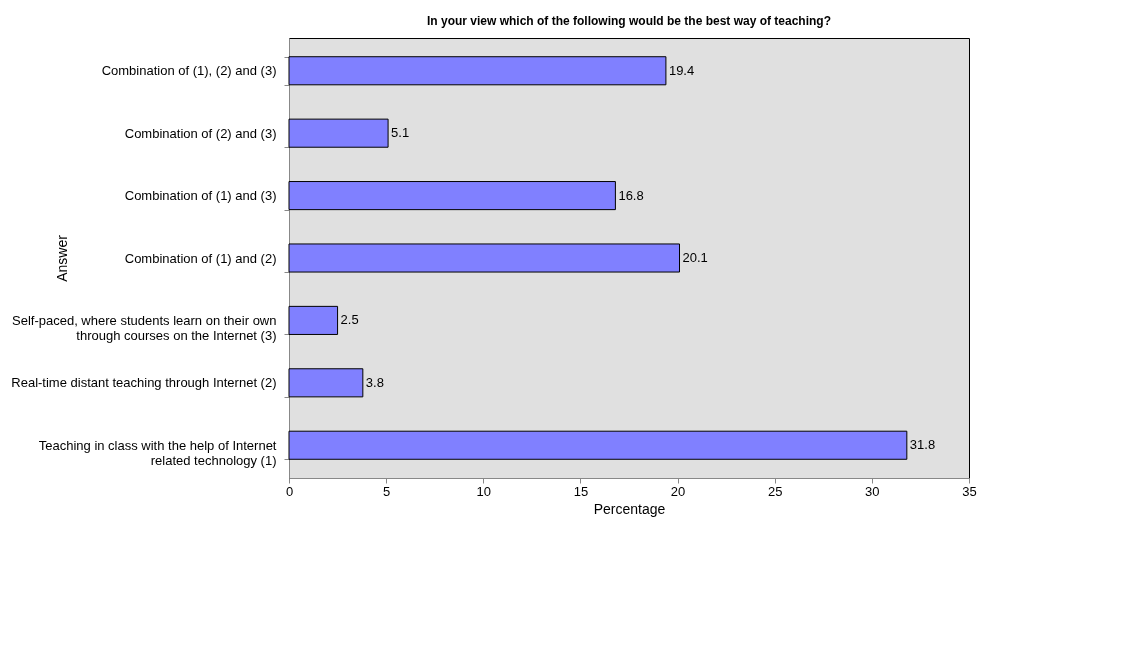  Describe the element at coordinates (61, 258) in the screenshot. I see `y-axis-title: Answer` at that location.